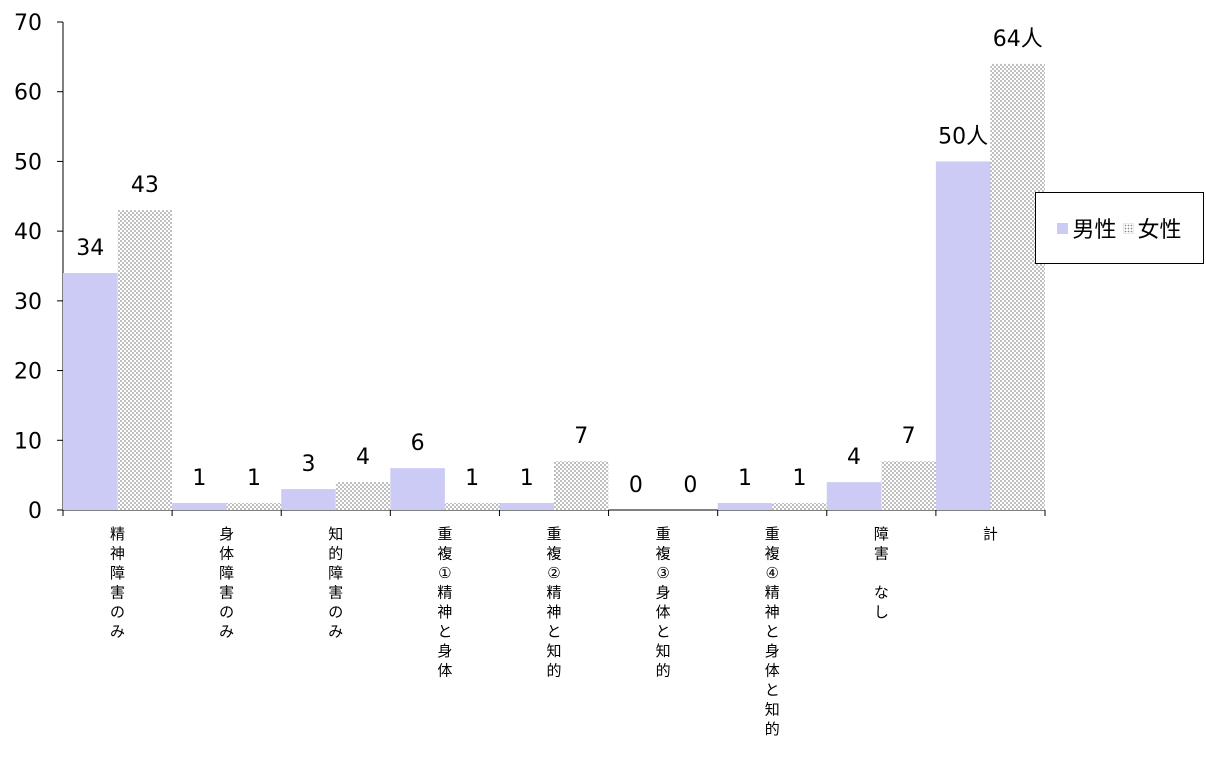  Describe the element at coordinates (226, 583) in the screenshot. I see `x-category-label: 身体障害のみ` at that location.